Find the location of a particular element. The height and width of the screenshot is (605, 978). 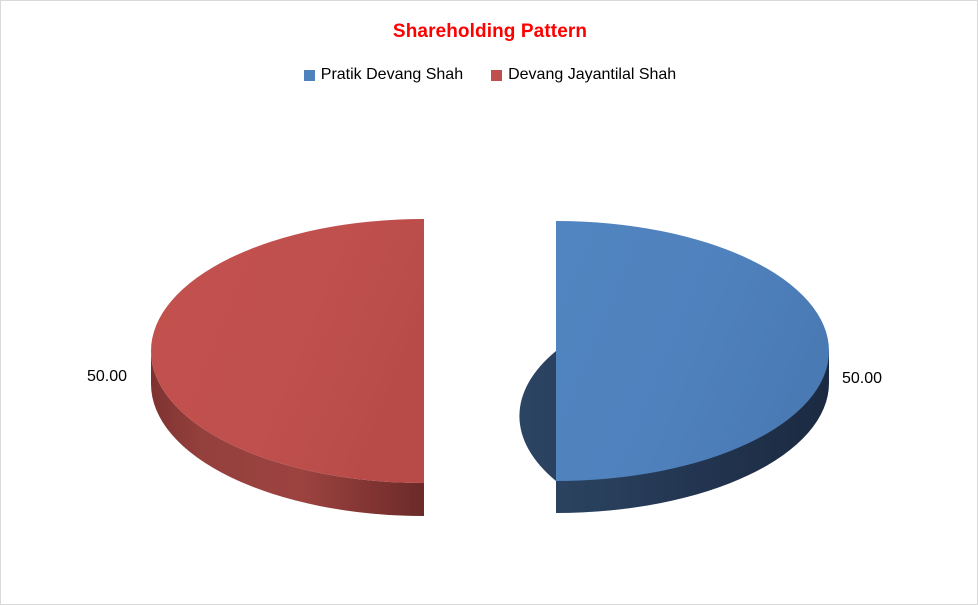

chart-title: Shareholding Pattern is located at coordinates (490, 31).